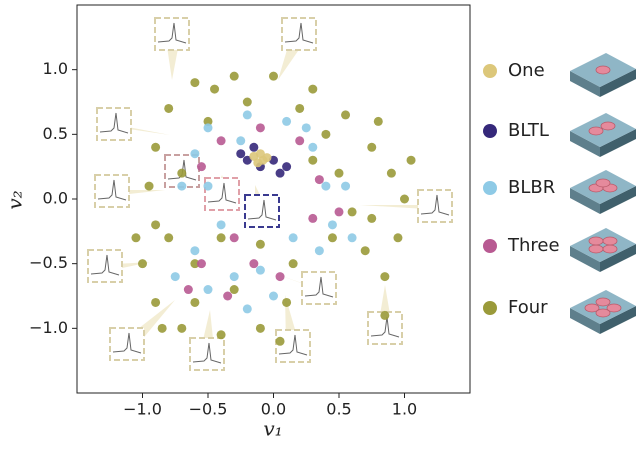 This screenshot has height=450, width=644. Describe the element at coordinates (404, 409) in the screenshot. I see `x-tick-label: 1.0` at that location.